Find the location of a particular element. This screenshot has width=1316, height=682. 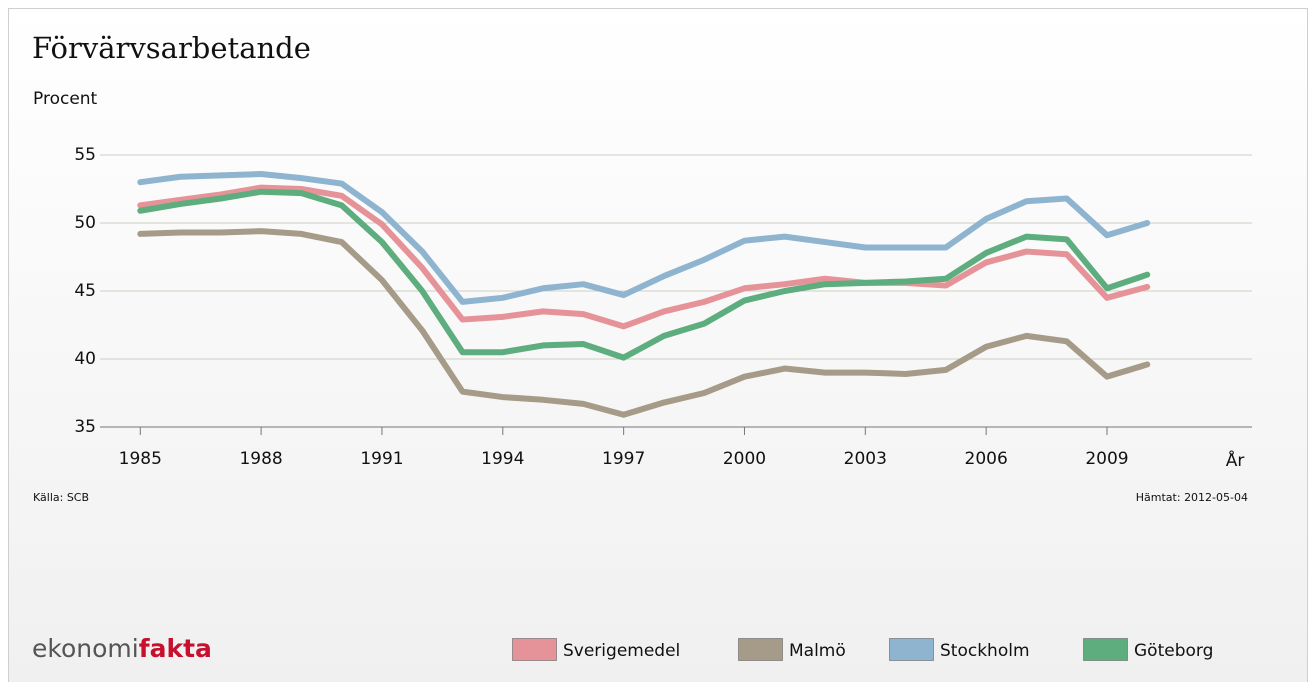

source: Källa: SCB is located at coordinates (61, 497).